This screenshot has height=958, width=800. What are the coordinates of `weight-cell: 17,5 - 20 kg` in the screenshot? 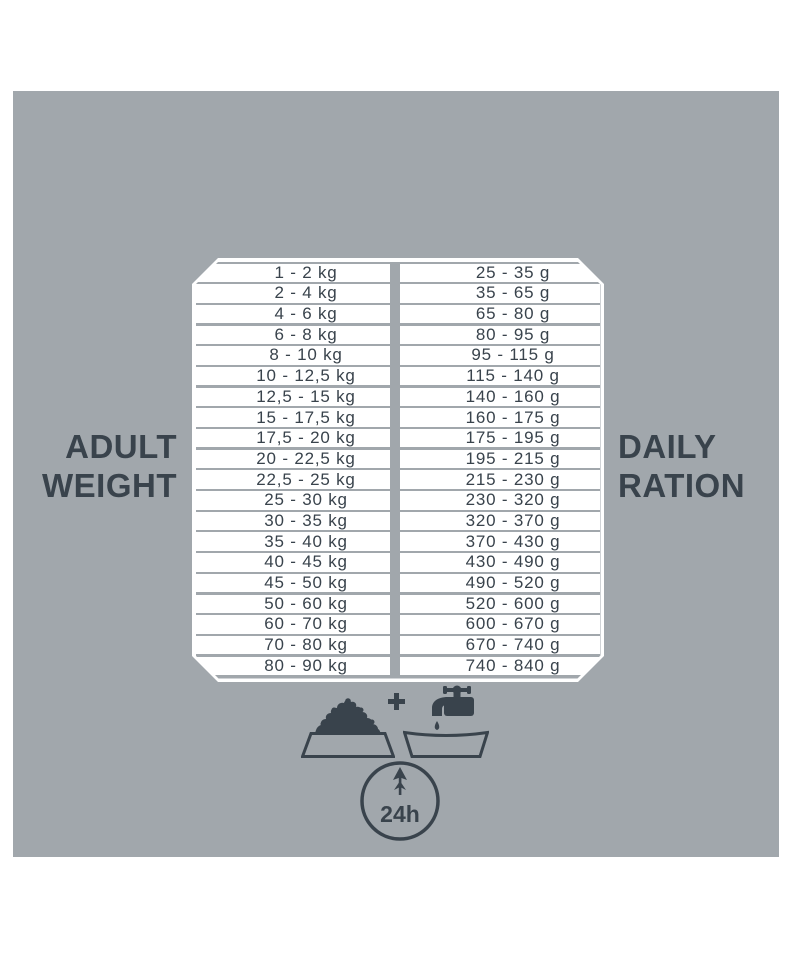 It's located at (293, 438).